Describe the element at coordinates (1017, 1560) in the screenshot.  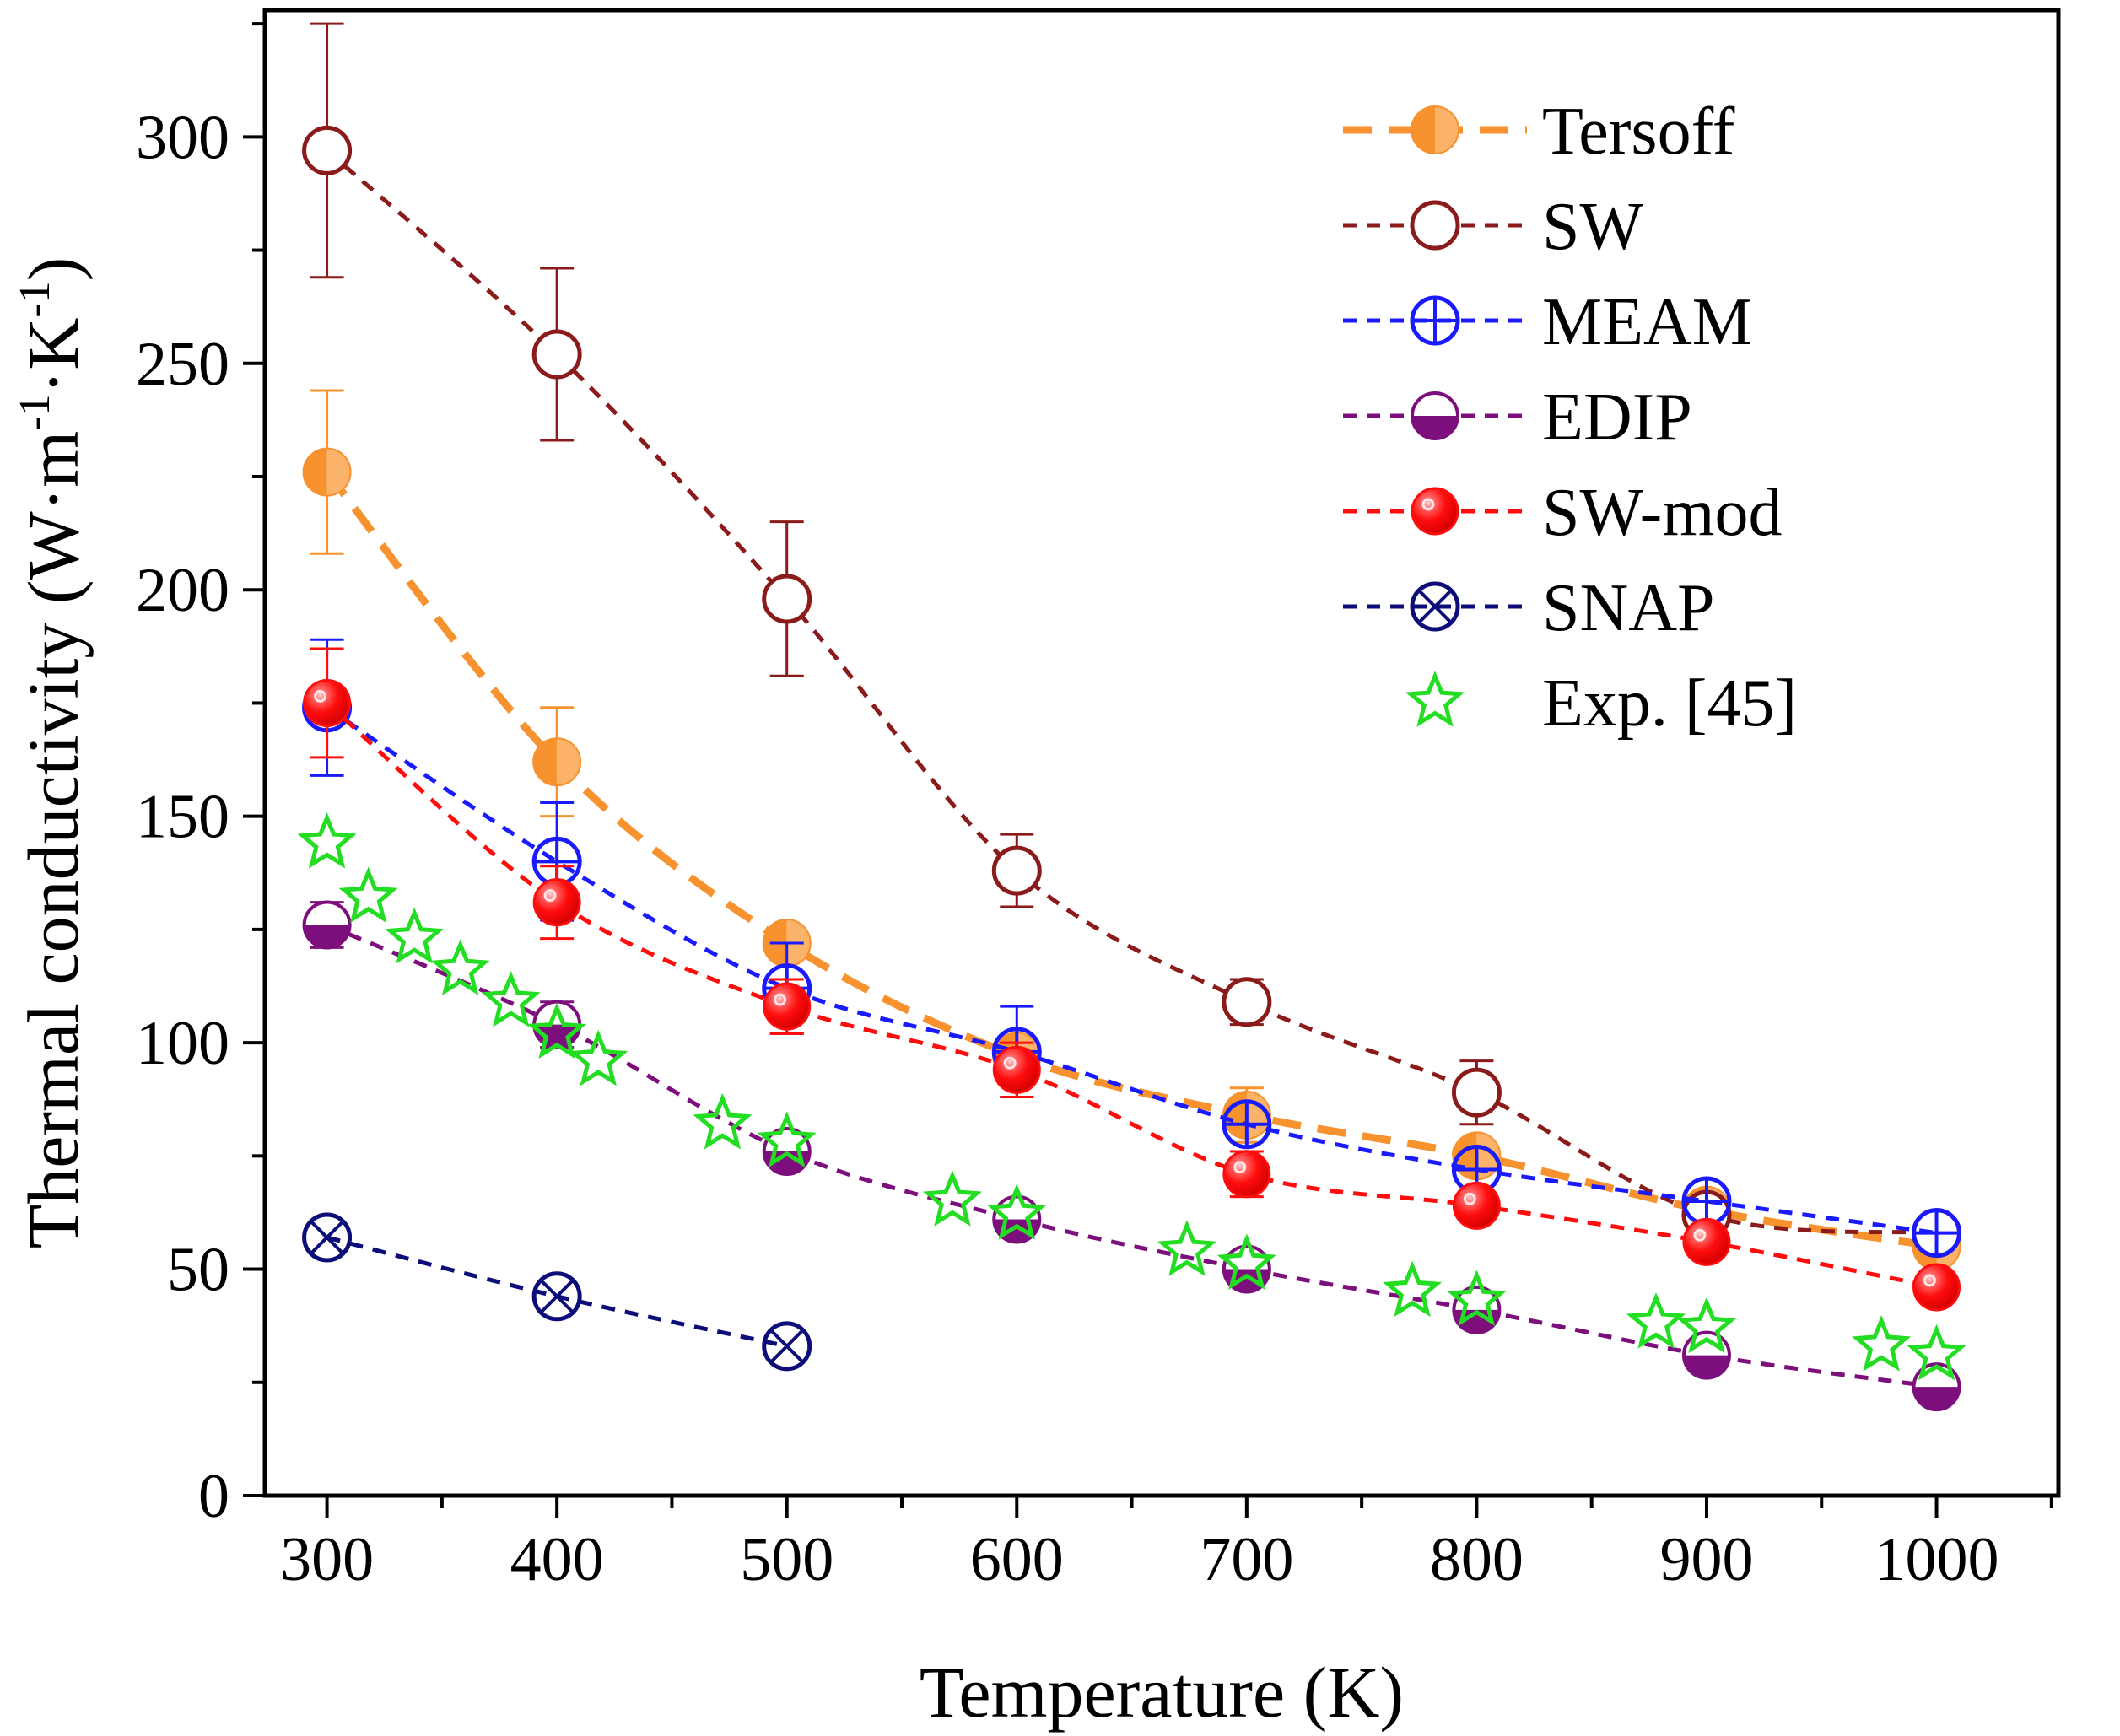
I see `x-tick-label: 600` at that location.